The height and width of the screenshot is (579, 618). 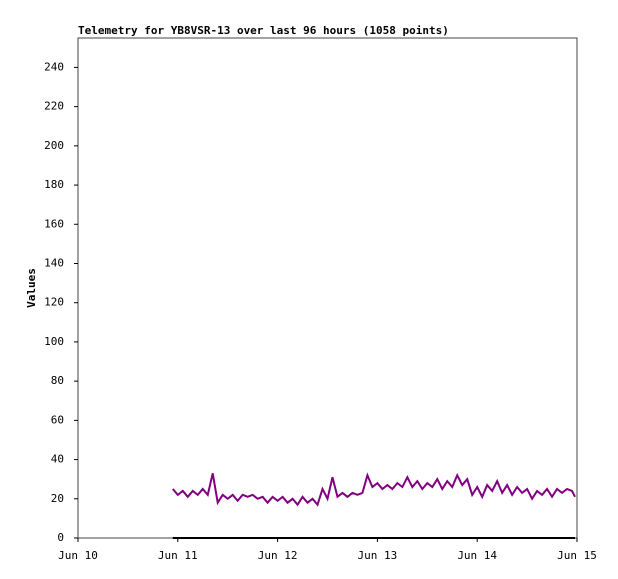 What do you see at coordinates (57, 459) in the screenshot?
I see `y-tick-label: 40` at bounding box center [57, 459].